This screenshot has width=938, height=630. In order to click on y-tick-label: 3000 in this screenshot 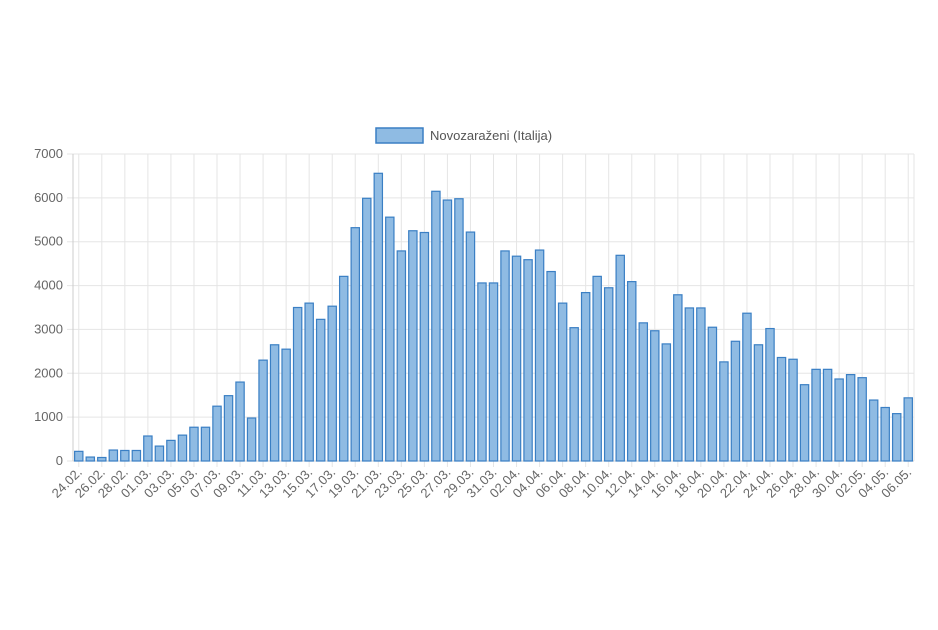, I will do `click(48, 328)`.